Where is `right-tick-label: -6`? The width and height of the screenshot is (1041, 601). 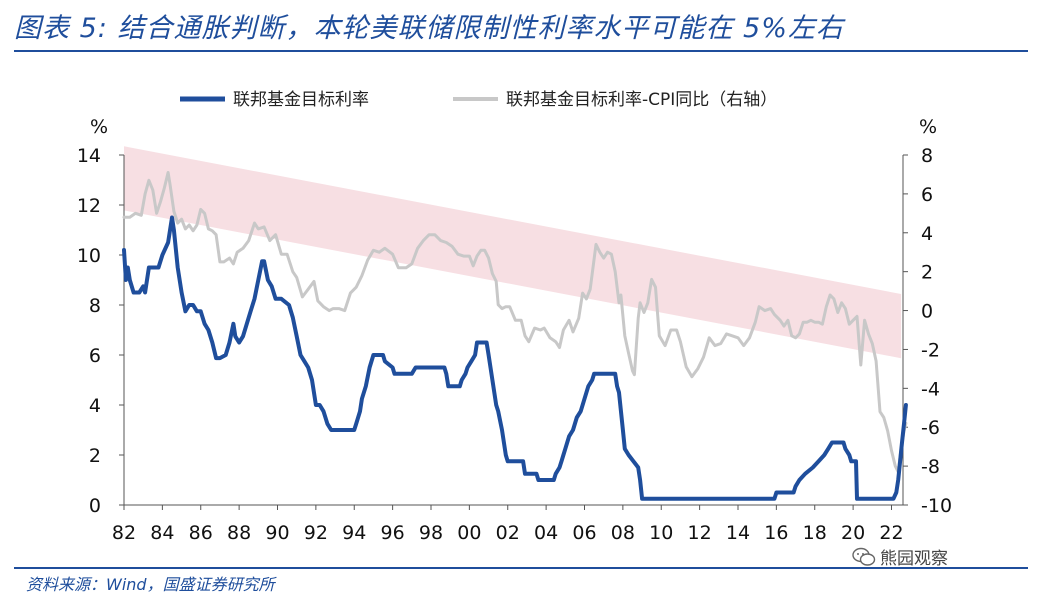 right-tick-label: -6 is located at coordinates (930, 428).